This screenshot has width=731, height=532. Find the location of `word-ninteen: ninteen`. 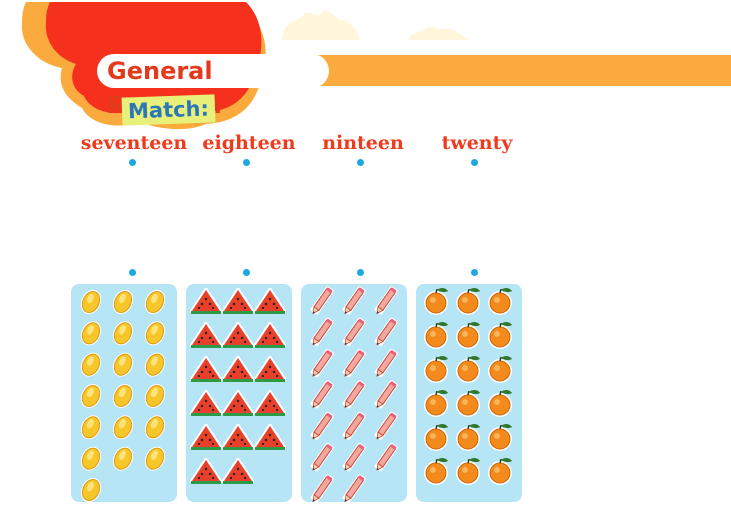

word-ninteen: ninteen is located at coordinates (363, 143).